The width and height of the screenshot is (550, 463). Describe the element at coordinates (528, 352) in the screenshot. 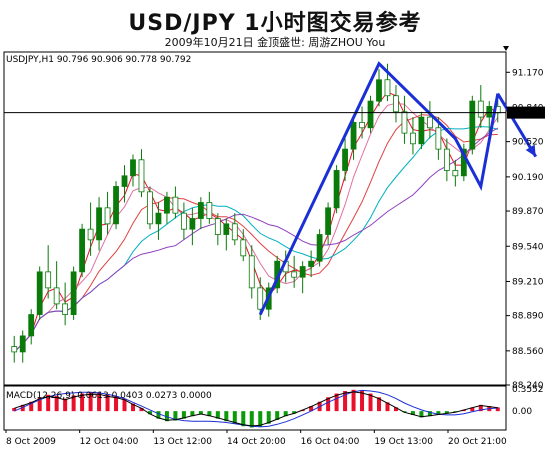

I see `price-tick-label: 88.560` at that location.